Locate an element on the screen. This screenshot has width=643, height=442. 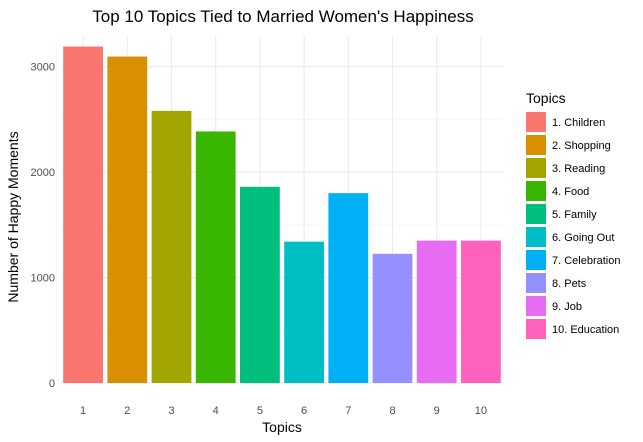
x-tick-label: 7 is located at coordinates (348, 411).